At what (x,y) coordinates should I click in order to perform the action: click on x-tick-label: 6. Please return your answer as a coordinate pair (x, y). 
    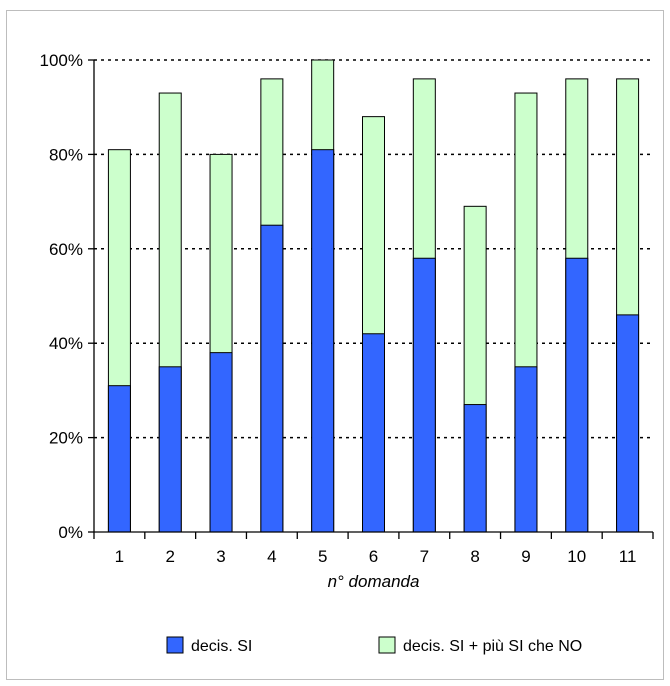
    Looking at the image, I should click on (373, 556).